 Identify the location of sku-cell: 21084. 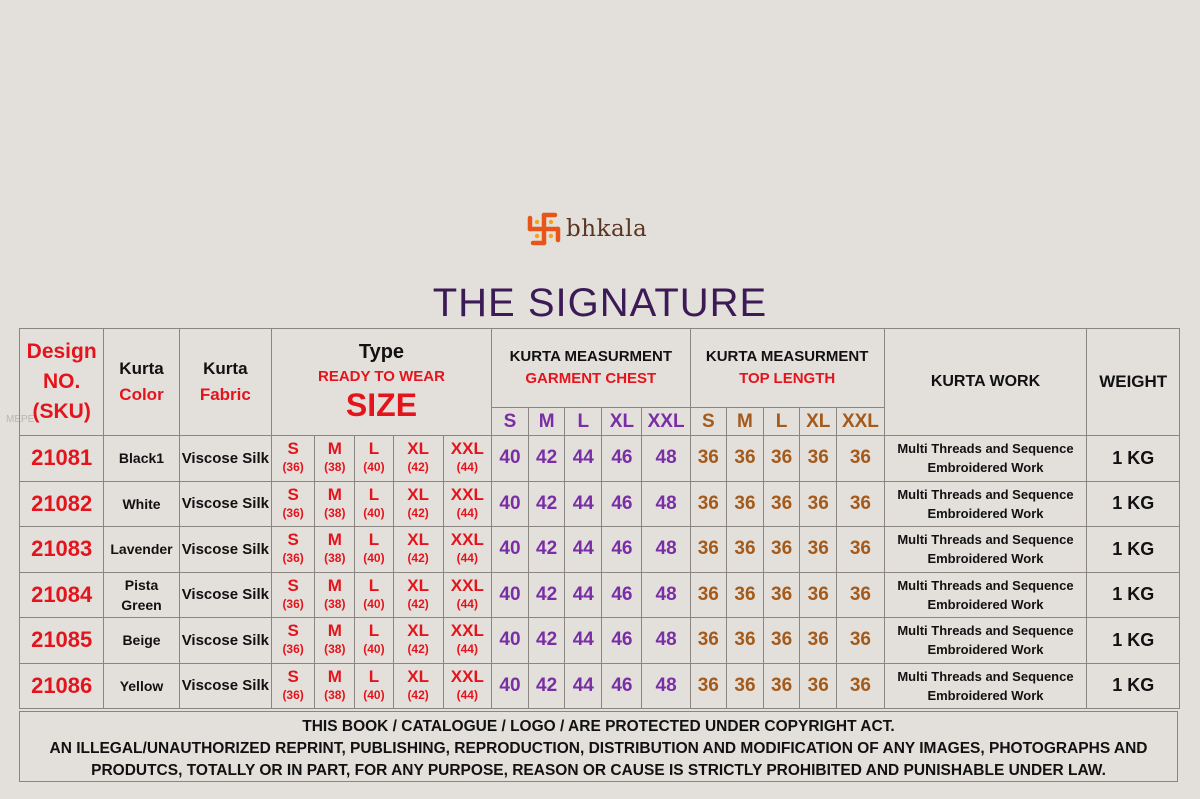
(61, 594).